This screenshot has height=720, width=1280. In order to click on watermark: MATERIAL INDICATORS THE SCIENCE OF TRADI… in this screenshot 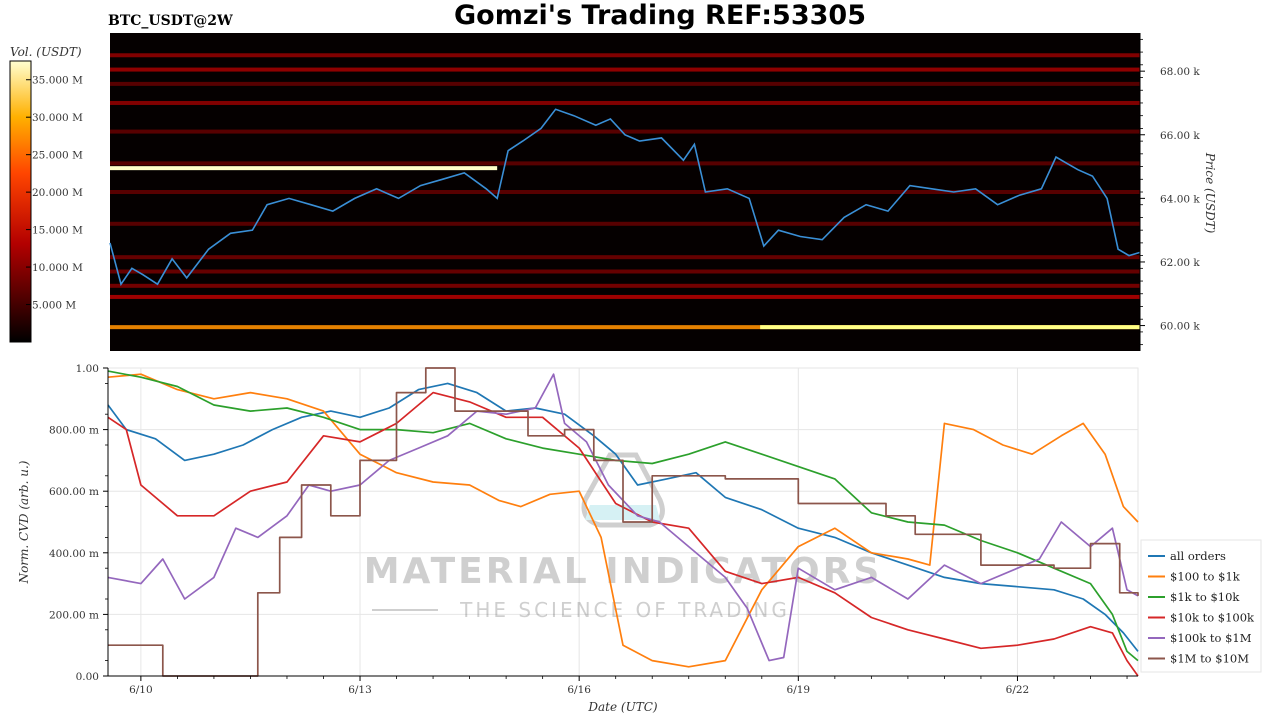, I will do `click(623, 537)`.